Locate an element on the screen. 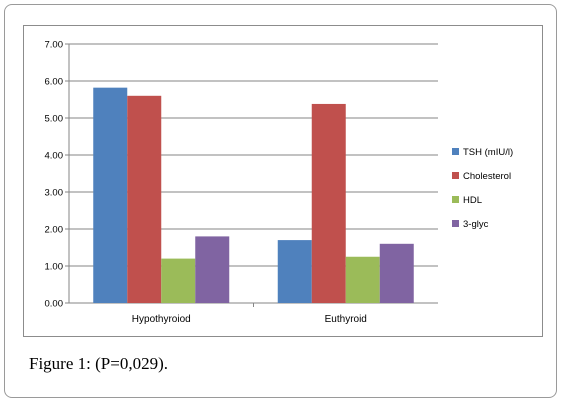  figure-caption: Figure 1: (P=0,029). is located at coordinates (98, 364).